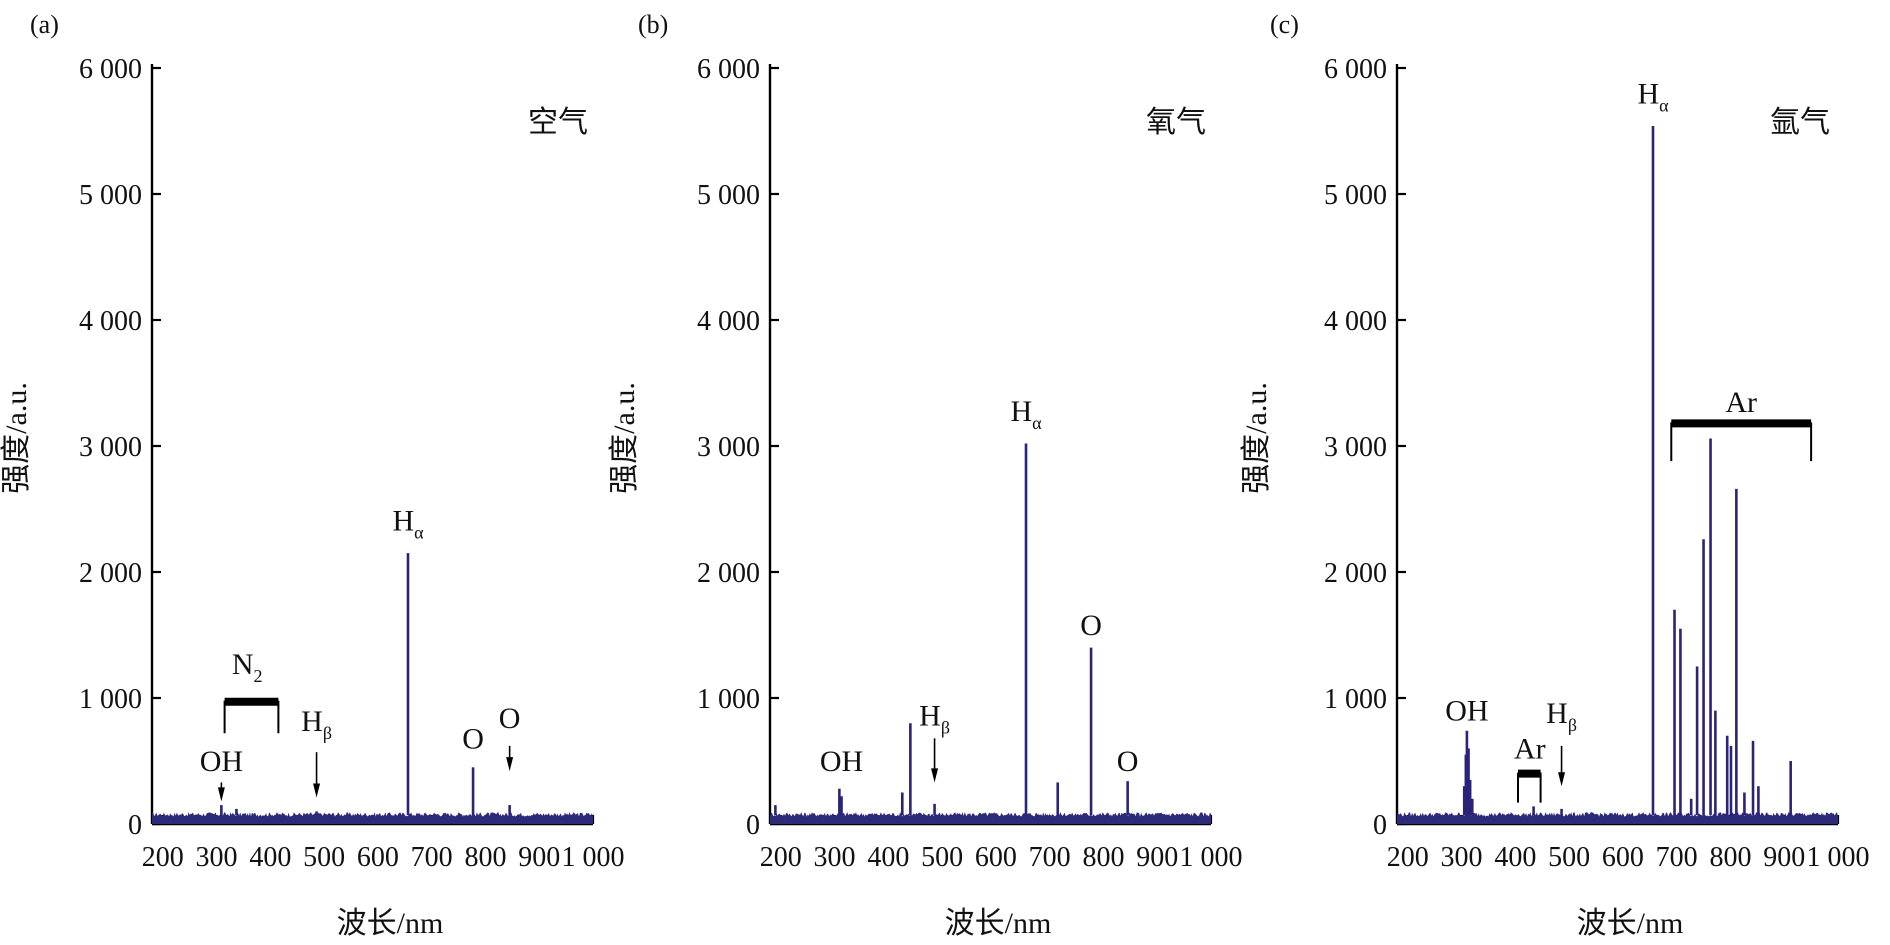 This screenshot has width=1890, height=945. What do you see at coordinates (1176, 122) in the screenshot?
I see `legend-text: 氧气` at bounding box center [1176, 122].